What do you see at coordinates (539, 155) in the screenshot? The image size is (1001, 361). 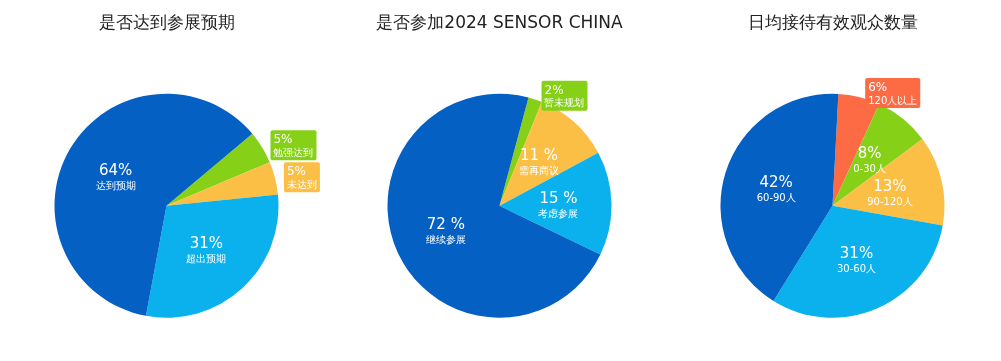 I see `data-label: 11 %` at bounding box center [539, 155].